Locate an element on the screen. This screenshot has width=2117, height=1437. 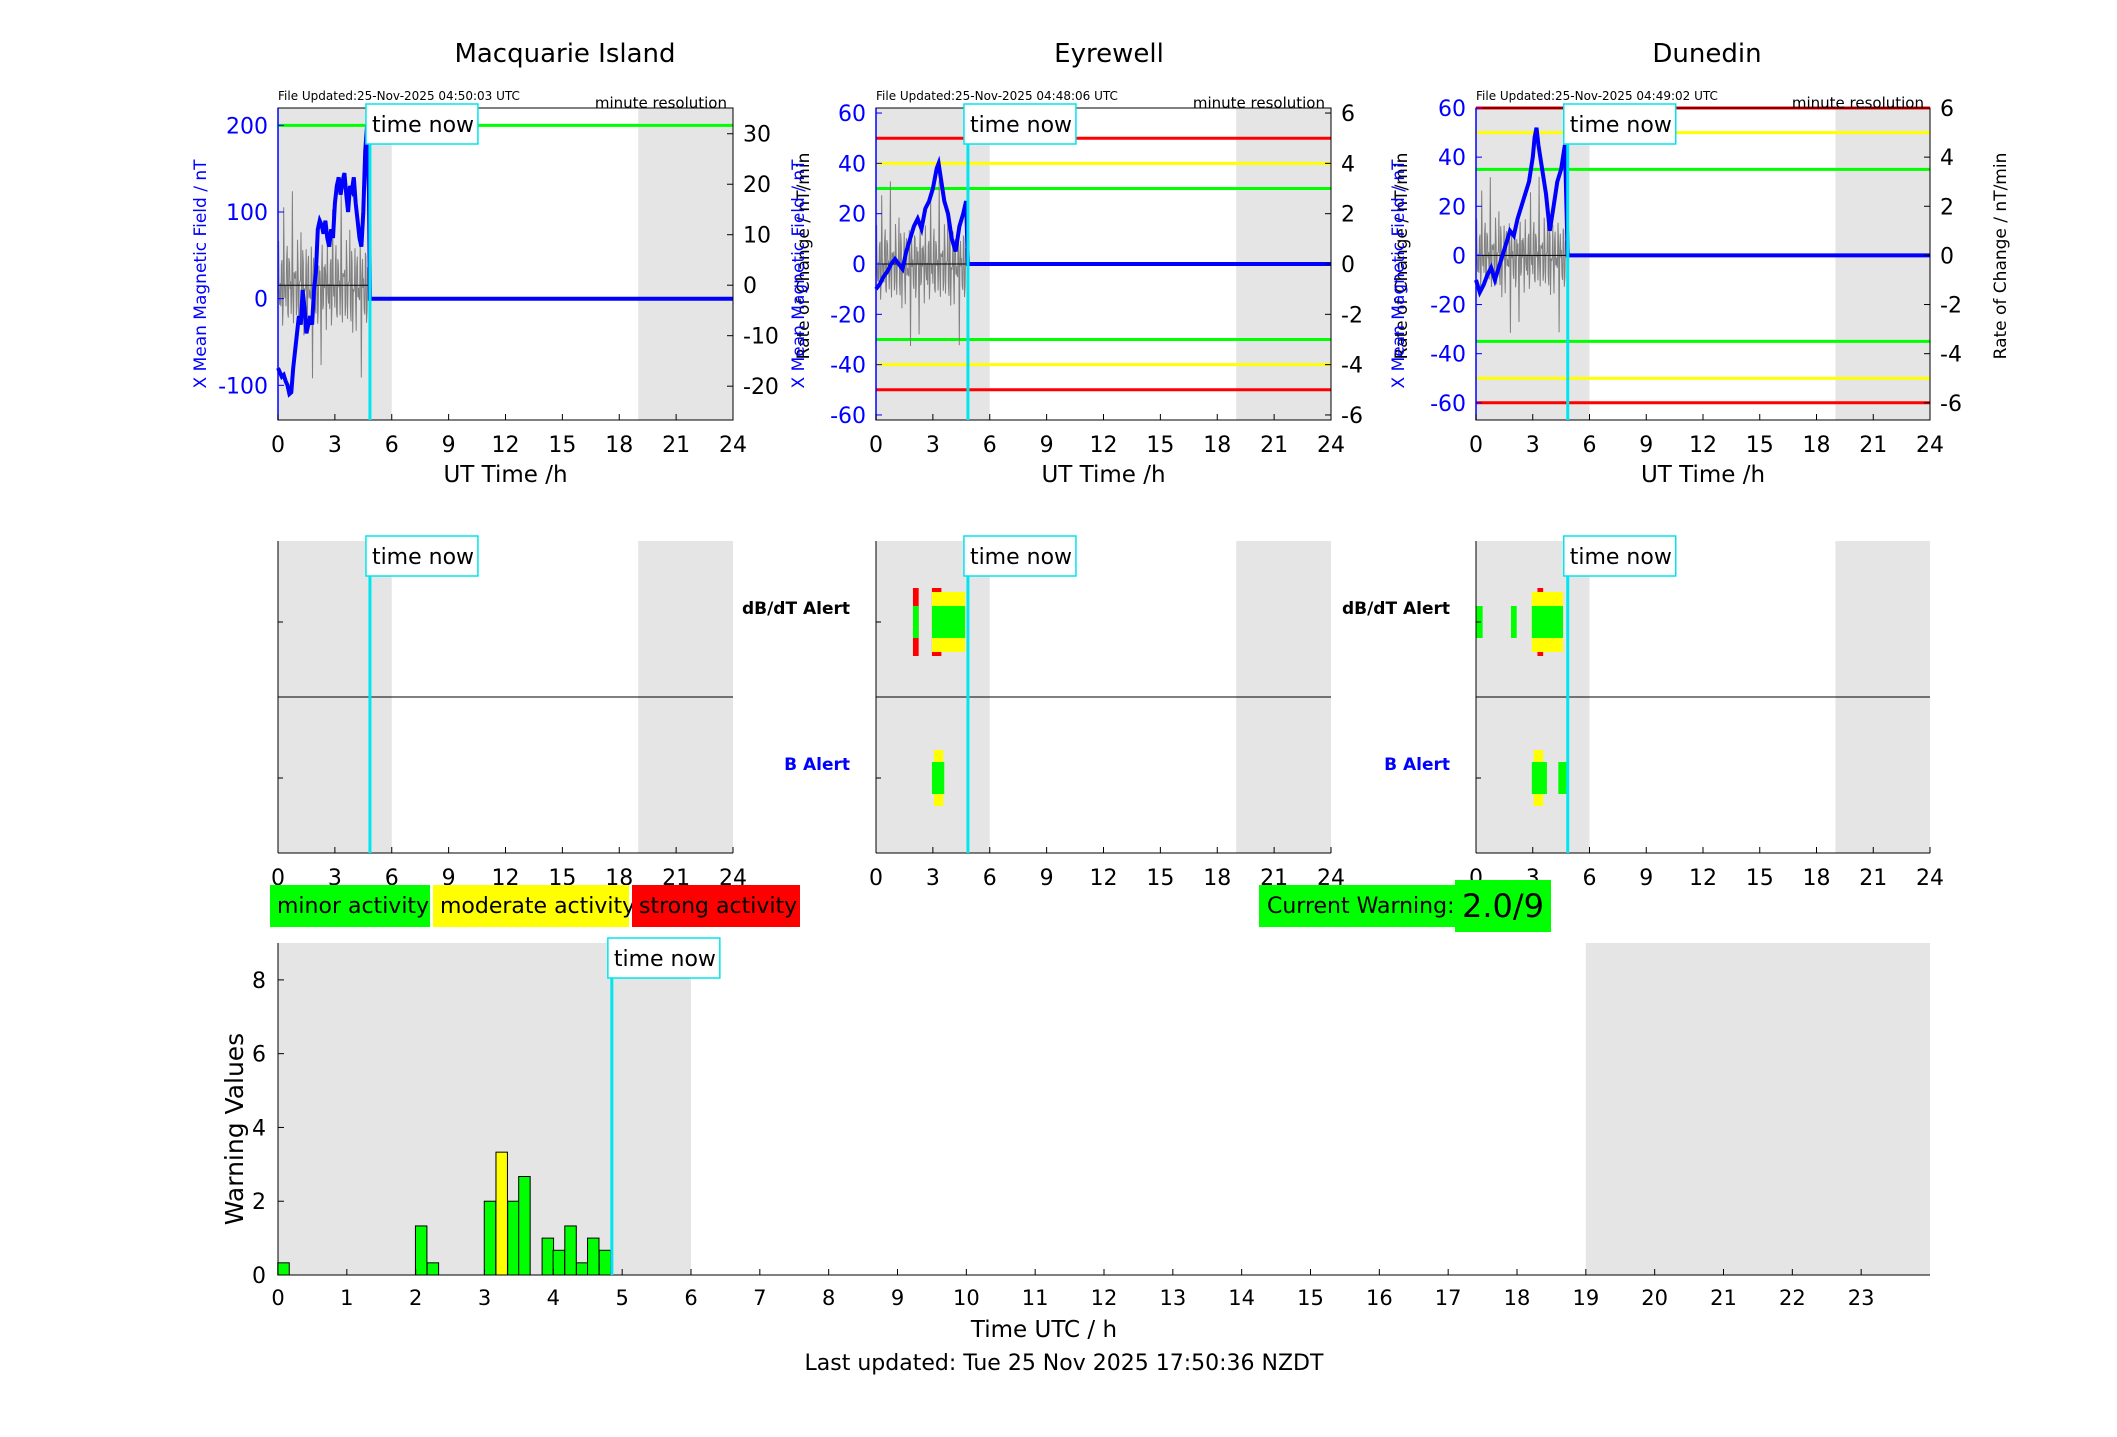
station-2-xlabel: UT Time /h is located at coordinates (1103, 475).